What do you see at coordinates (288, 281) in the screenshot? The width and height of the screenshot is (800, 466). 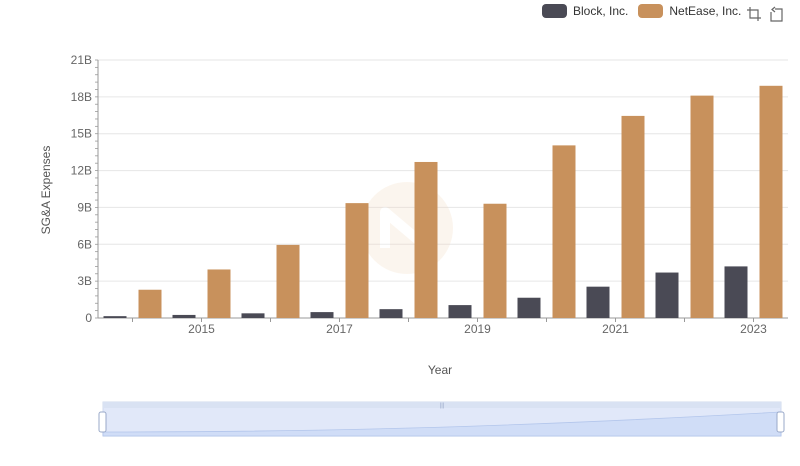 I see `bar-netease-2016` at bounding box center [288, 281].